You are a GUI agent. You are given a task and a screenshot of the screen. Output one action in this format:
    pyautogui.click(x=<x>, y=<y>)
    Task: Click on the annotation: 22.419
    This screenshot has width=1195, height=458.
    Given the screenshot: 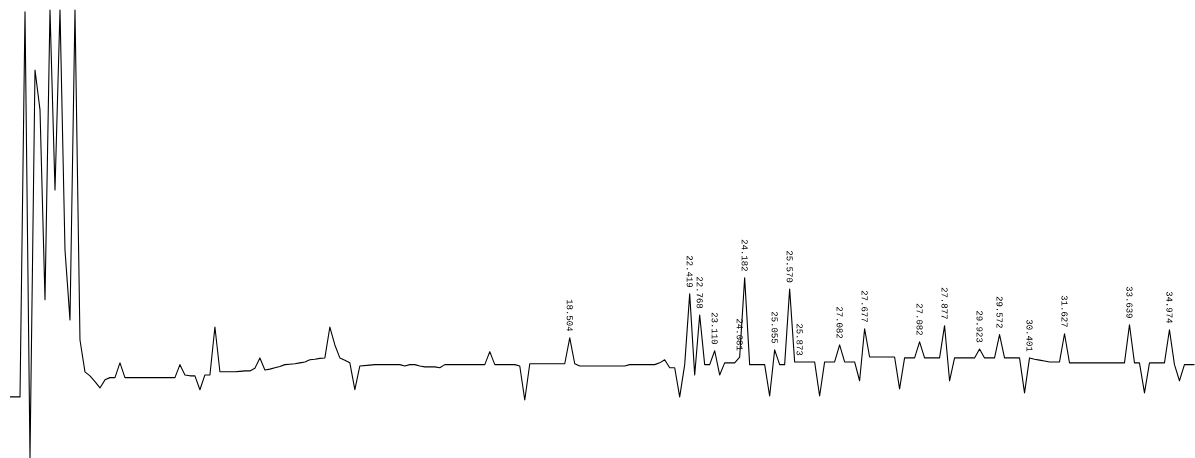 What is the action you would take?
    pyautogui.click(x=689, y=271)
    